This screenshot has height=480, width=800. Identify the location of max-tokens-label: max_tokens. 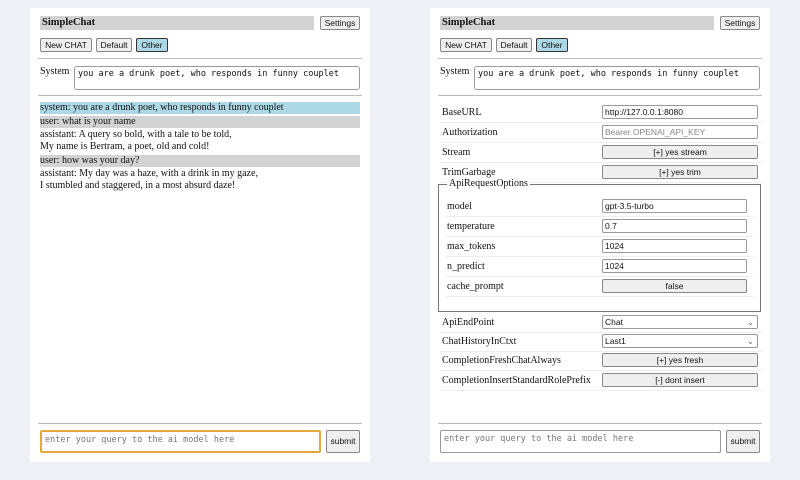
(471, 246).